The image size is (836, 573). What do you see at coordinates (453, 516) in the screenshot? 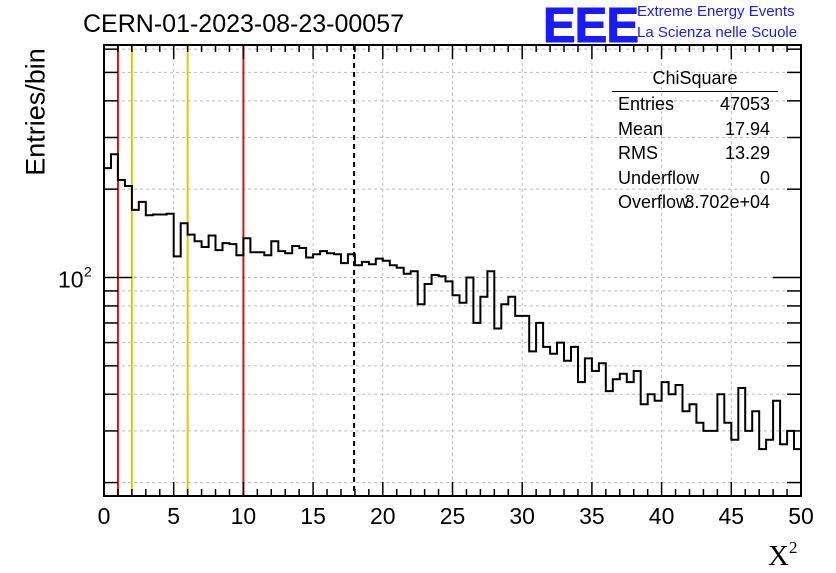
I see `x-tick-label: 25` at bounding box center [453, 516].